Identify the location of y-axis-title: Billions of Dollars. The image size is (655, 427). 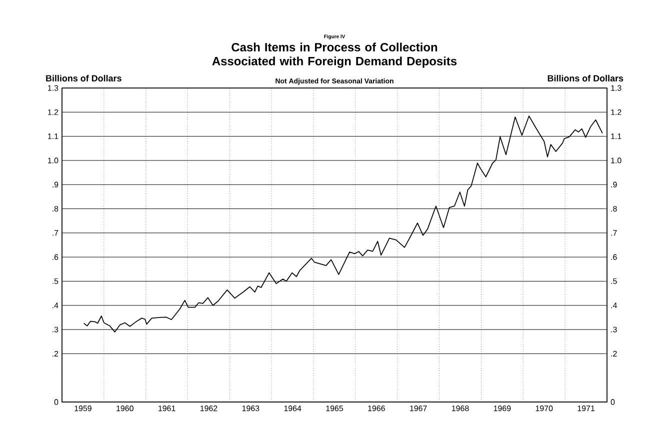
(84, 78).